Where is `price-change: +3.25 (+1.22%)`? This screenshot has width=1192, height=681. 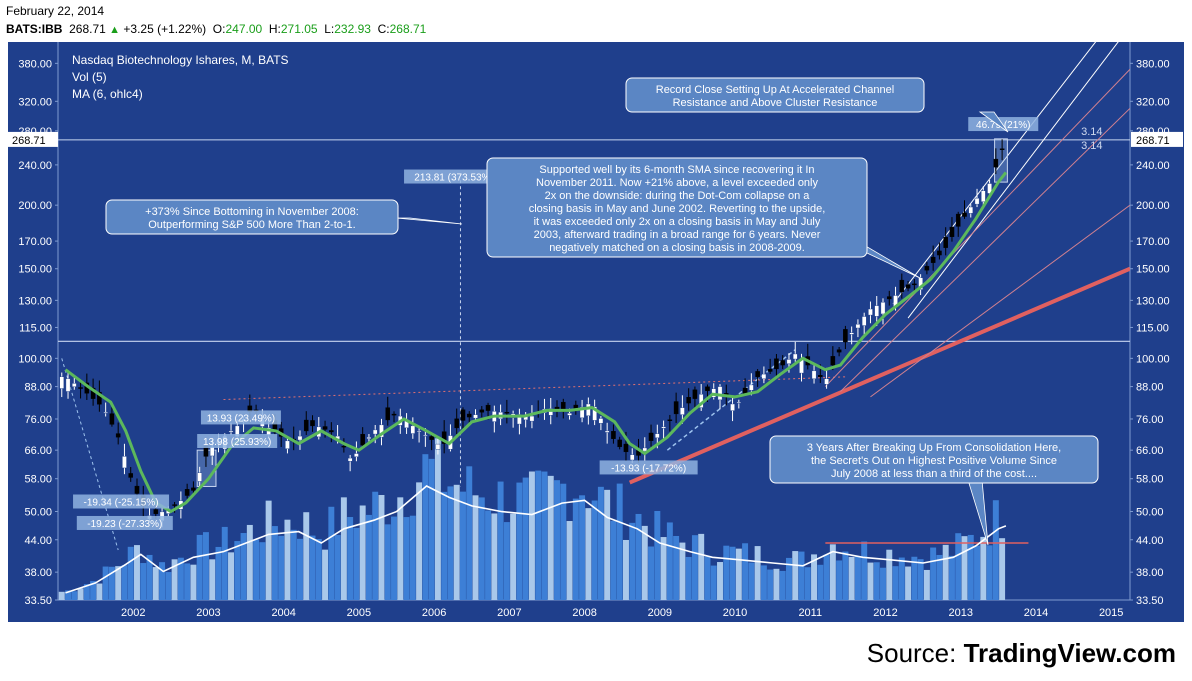 price-change: +3.25 (+1.22%) is located at coordinates (165, 29).